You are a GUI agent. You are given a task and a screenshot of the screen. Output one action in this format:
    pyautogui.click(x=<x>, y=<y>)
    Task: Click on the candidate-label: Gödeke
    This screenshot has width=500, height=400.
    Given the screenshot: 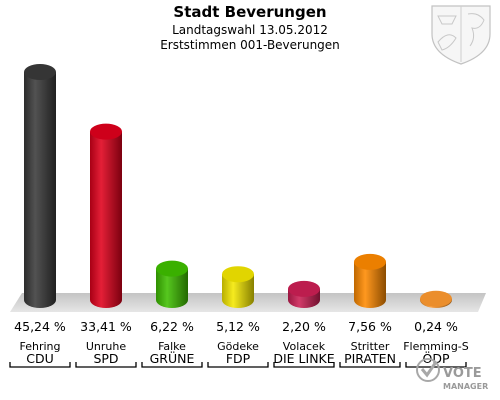 What is the action you would take?
    pyautogui.click(x=238, y=346)
    